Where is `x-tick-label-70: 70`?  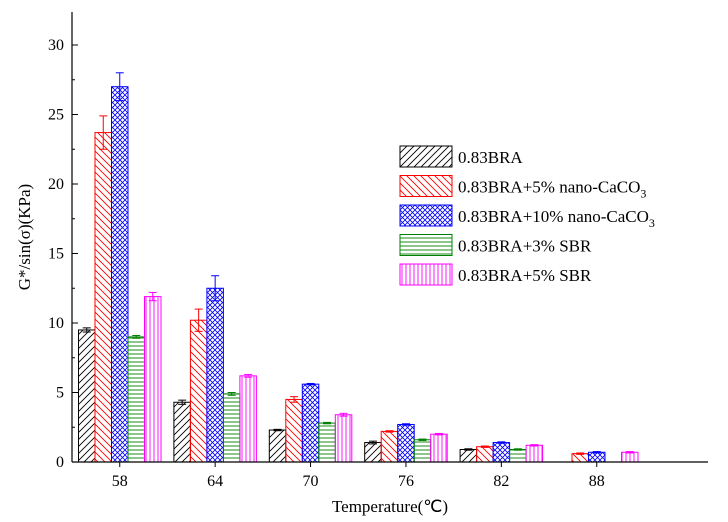 x-tick-label-70: 70 is located at coordinates (311, 481).